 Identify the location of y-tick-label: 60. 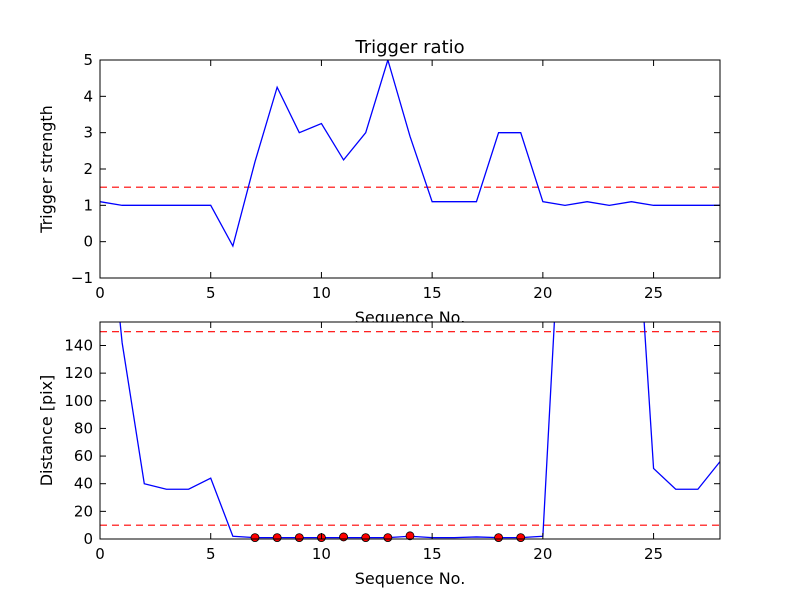
(83, 456).